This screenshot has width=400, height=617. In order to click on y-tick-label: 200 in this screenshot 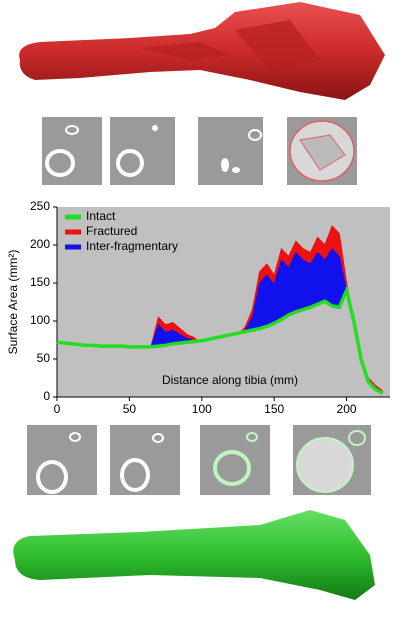, I will do `click(40, 244)`.